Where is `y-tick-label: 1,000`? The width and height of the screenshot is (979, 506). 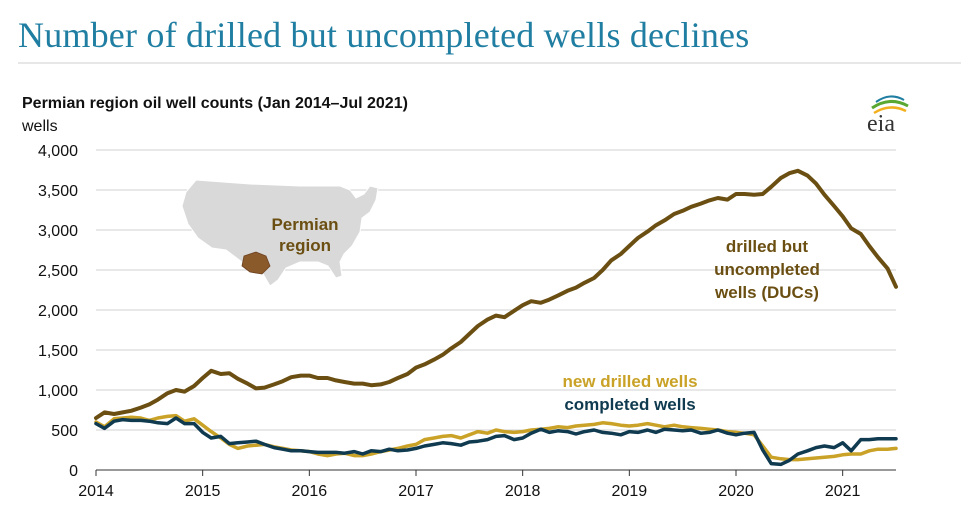
y-tick-label: 1,000 is located at coordinates (58, 391).